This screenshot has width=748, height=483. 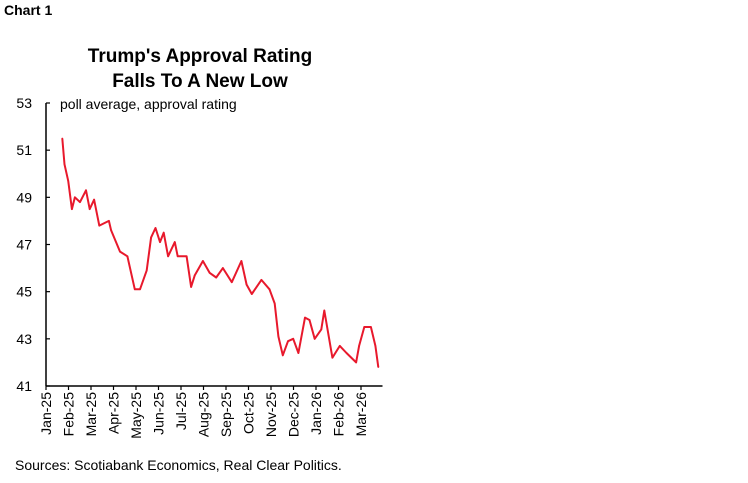 What do you see at coordinates (24, 150) in the screenshot?
I see `y-tick-label: 51` at bounding box center [24, 150].